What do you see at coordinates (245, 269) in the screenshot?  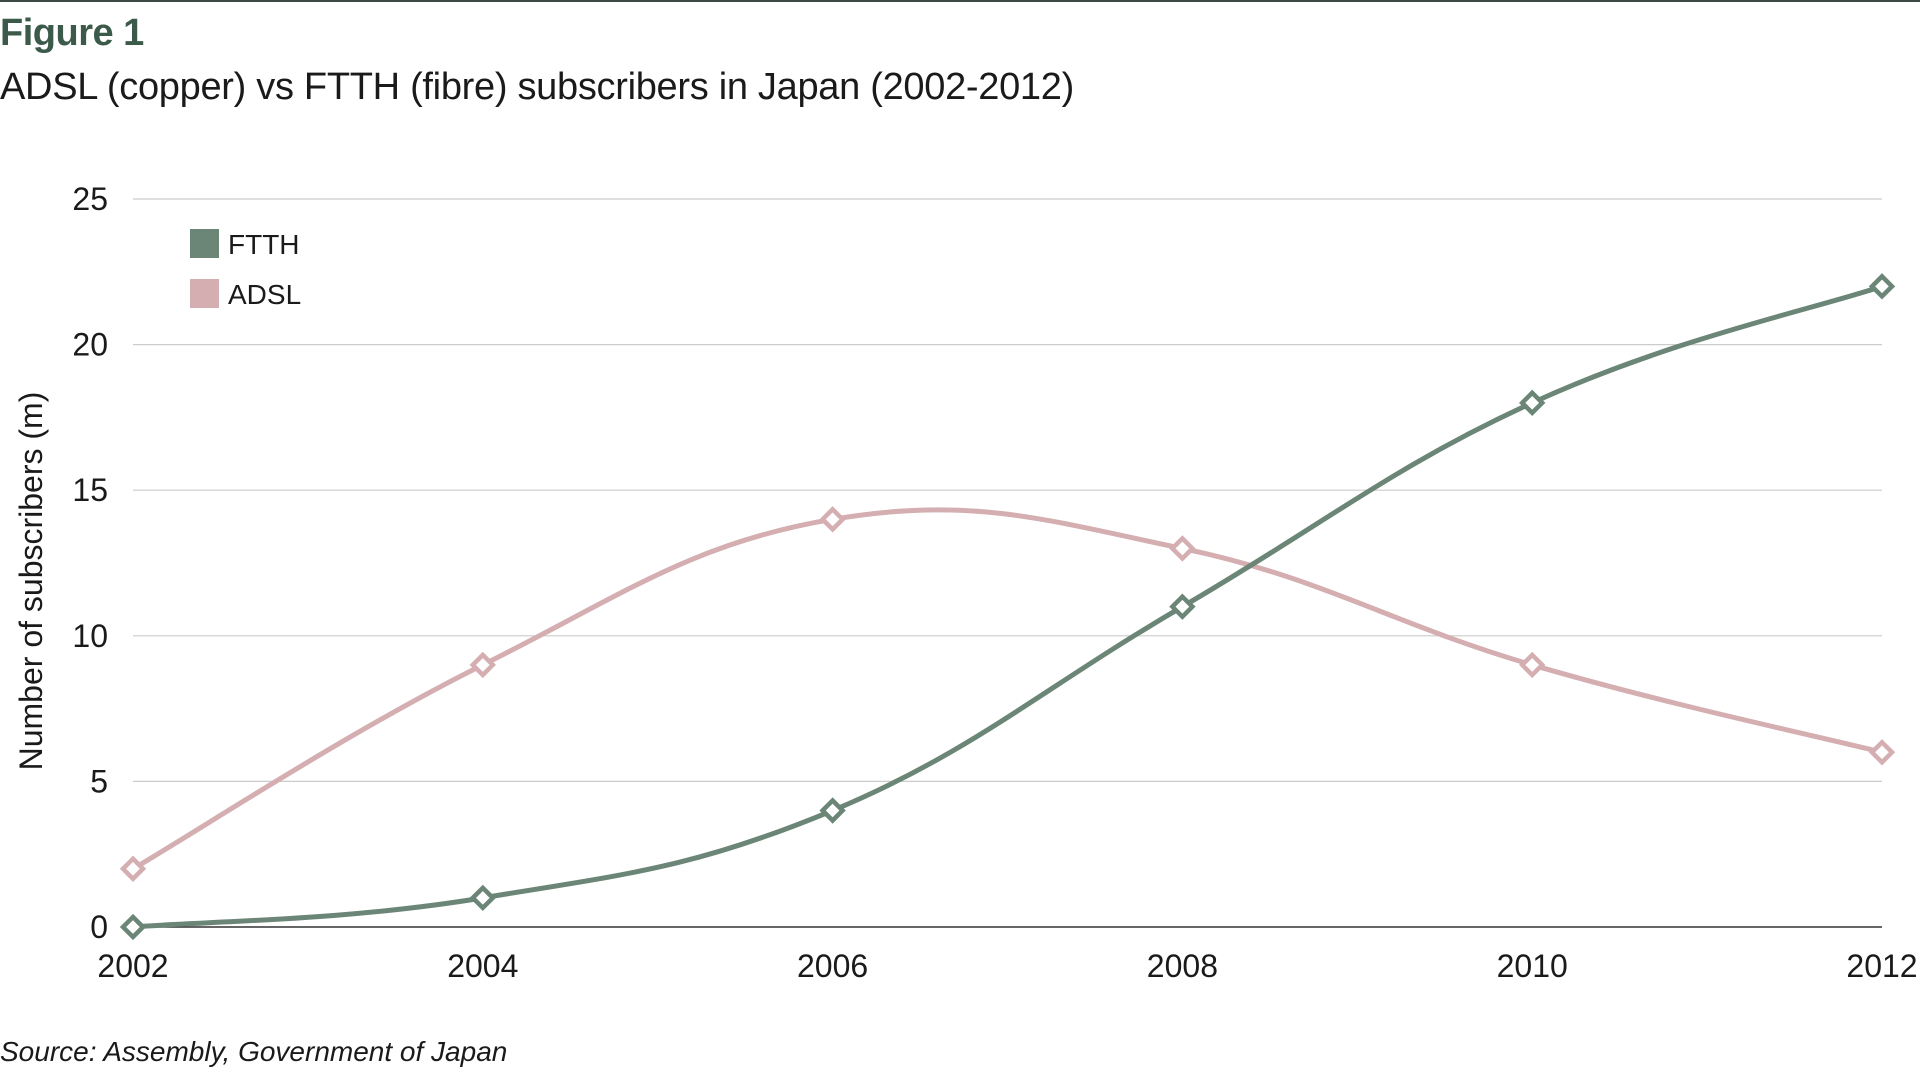 I see `legend: FTTH ADSL` at bounding box center [245, 269].